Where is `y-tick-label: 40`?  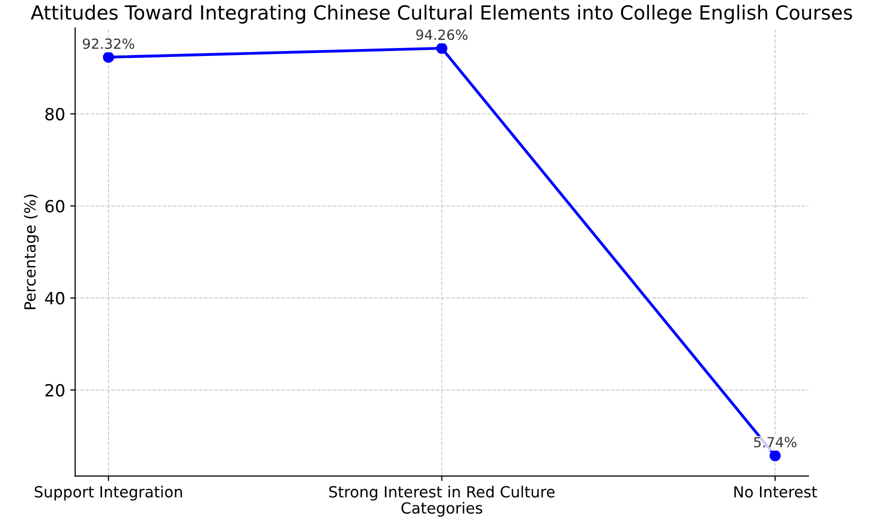
y-tick-label: 40 is located at coordinates (54, 298).